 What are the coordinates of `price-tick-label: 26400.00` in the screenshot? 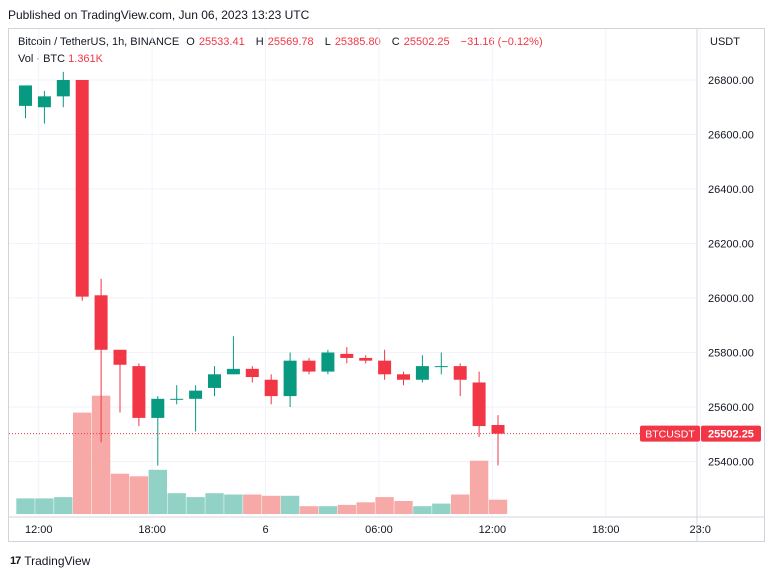 It's located at (731, 190).